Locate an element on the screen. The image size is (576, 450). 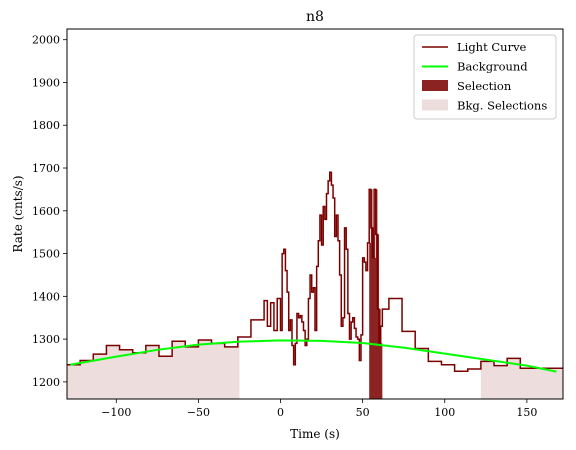
y-tick-label: 1200 is located at coordinates (46, 382).